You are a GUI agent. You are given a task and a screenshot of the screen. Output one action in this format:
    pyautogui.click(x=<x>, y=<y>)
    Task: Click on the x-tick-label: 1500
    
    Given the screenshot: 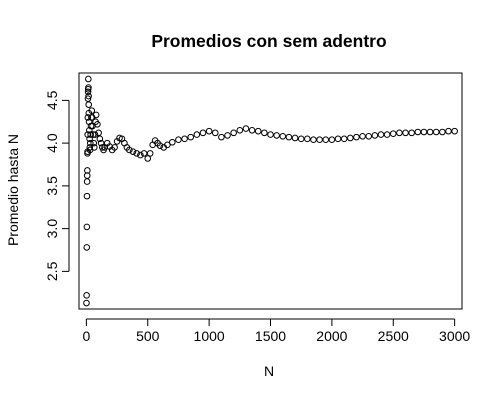 What is the action you would take?
    pyautogui.click(x=270, y=336)
    